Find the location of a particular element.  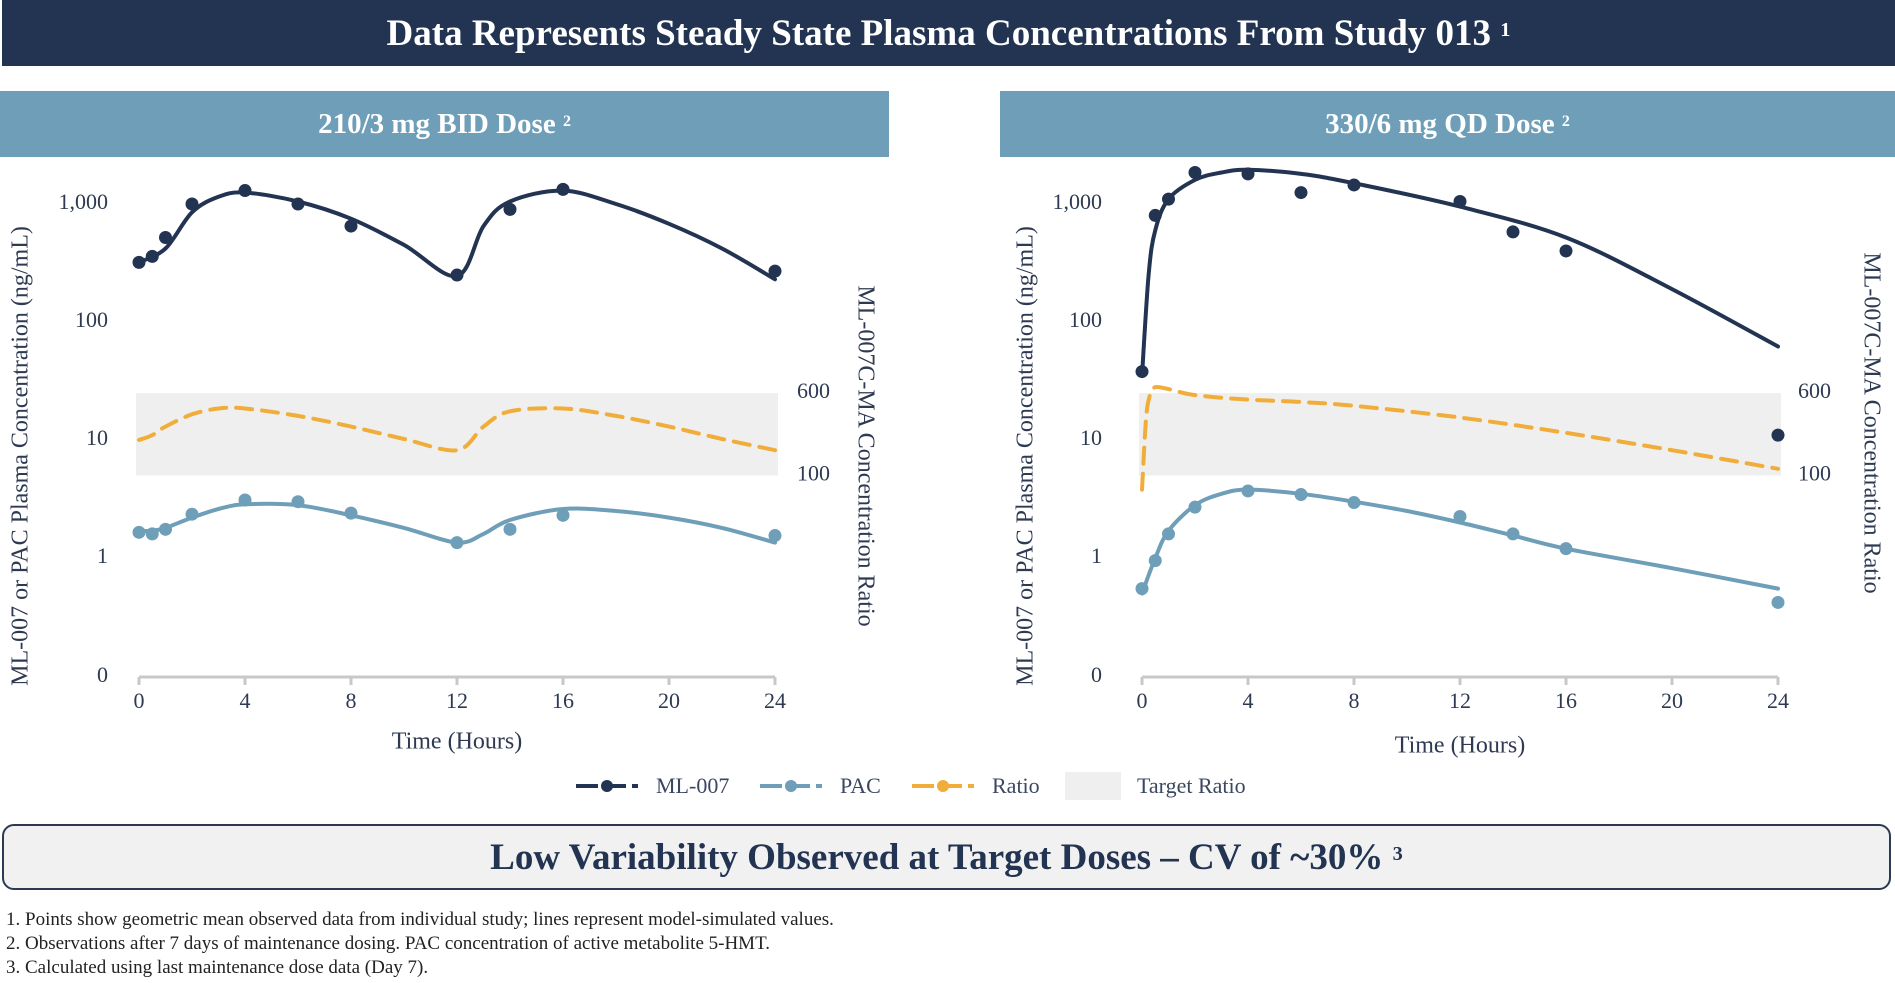

legend-item-ml007: ML-007 is located at coordinates (651, 786).